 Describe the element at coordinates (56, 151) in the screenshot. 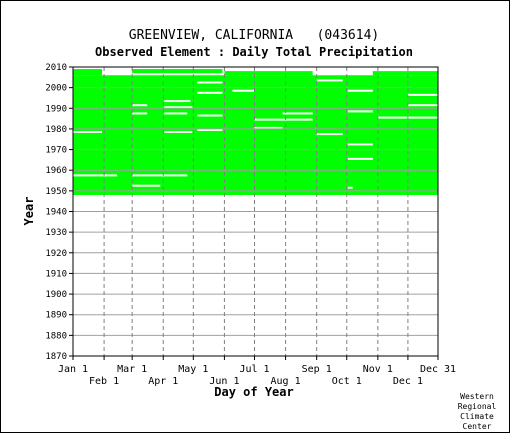

I see `y-tick-label: 1970` at that location.